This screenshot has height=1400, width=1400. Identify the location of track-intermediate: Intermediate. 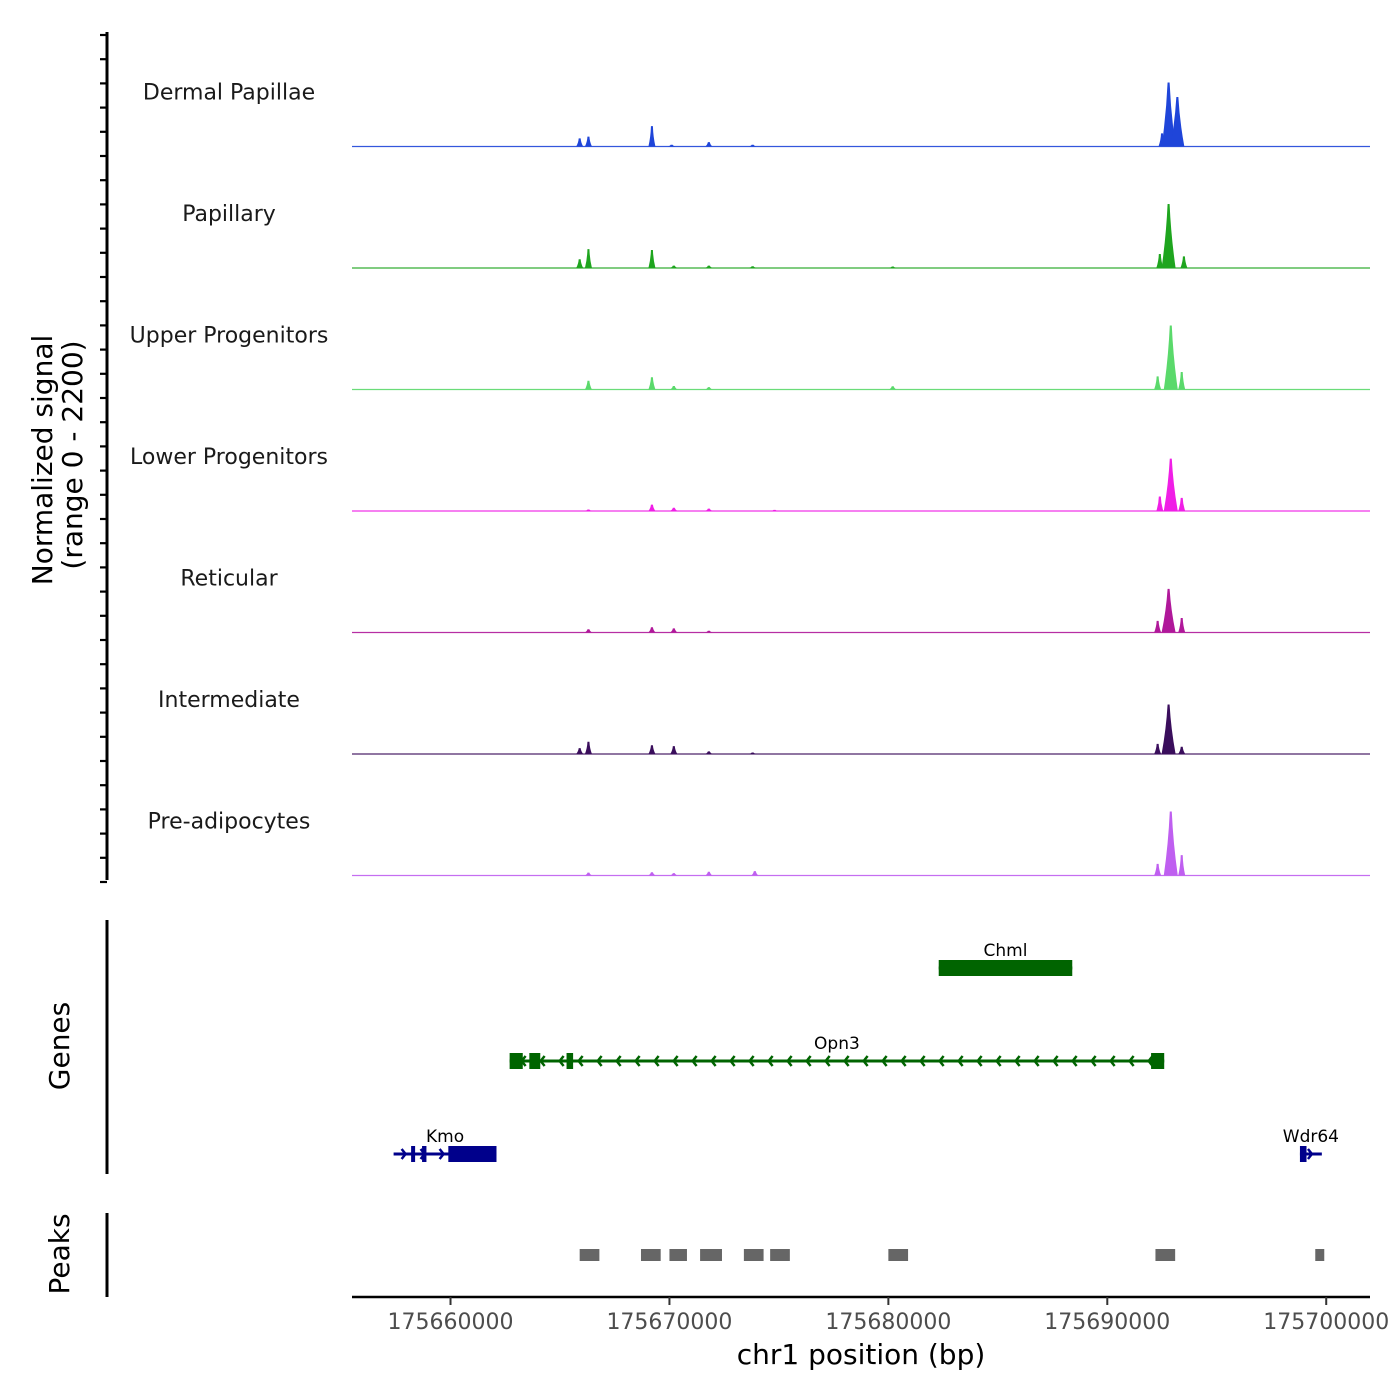
(764, 721).